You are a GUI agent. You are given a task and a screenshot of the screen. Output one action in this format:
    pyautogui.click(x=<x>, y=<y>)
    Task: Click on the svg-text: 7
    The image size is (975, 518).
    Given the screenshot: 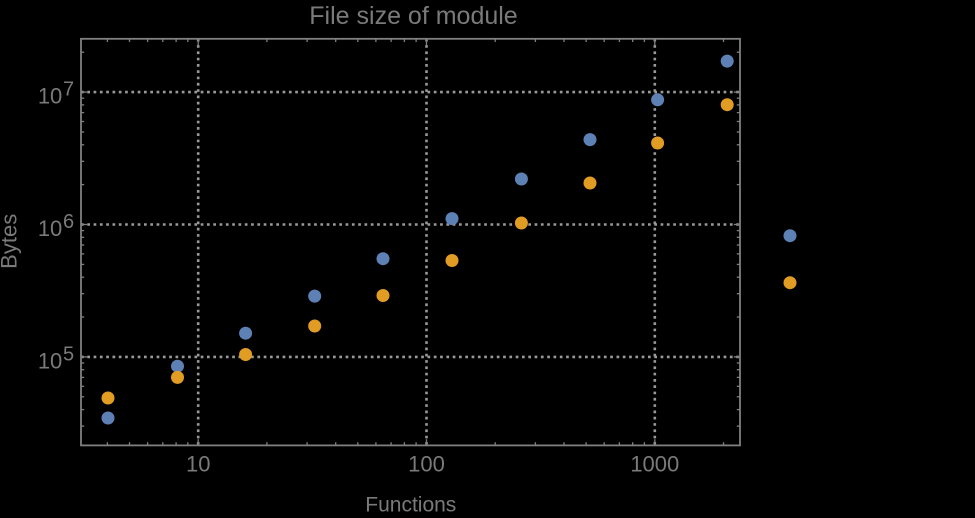 What is the action you would take?
    pyautogui.click(x=68, y=90)
    